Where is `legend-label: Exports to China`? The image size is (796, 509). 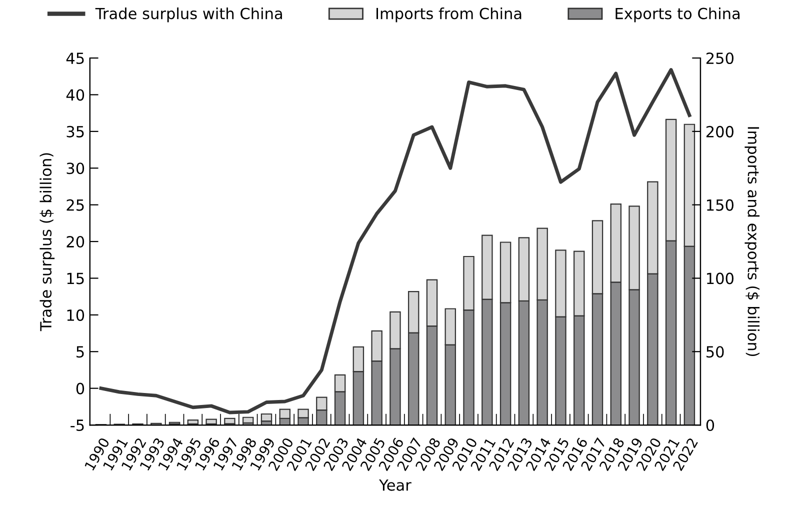
legend-label: Exports to China is located at coordinates (678, 14).